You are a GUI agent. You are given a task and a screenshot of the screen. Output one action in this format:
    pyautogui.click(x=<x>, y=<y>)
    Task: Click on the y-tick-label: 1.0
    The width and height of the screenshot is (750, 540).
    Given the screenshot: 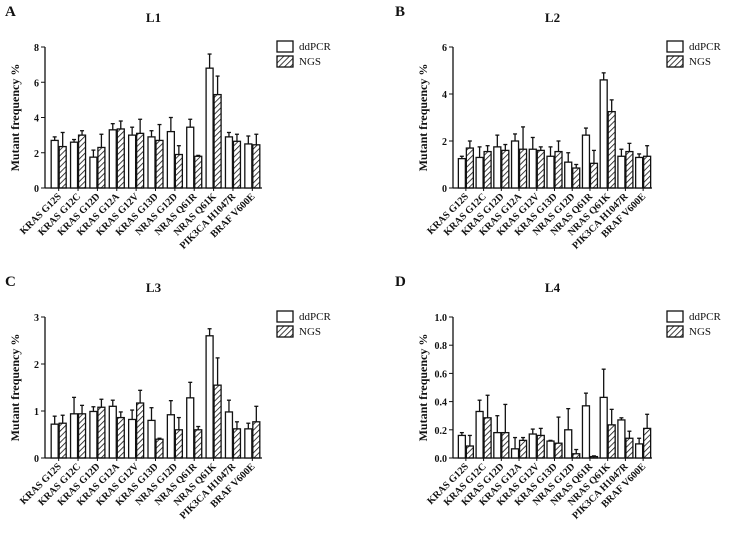 What is the action you would take?
    pyautogui.click(x=441, y=318)
    